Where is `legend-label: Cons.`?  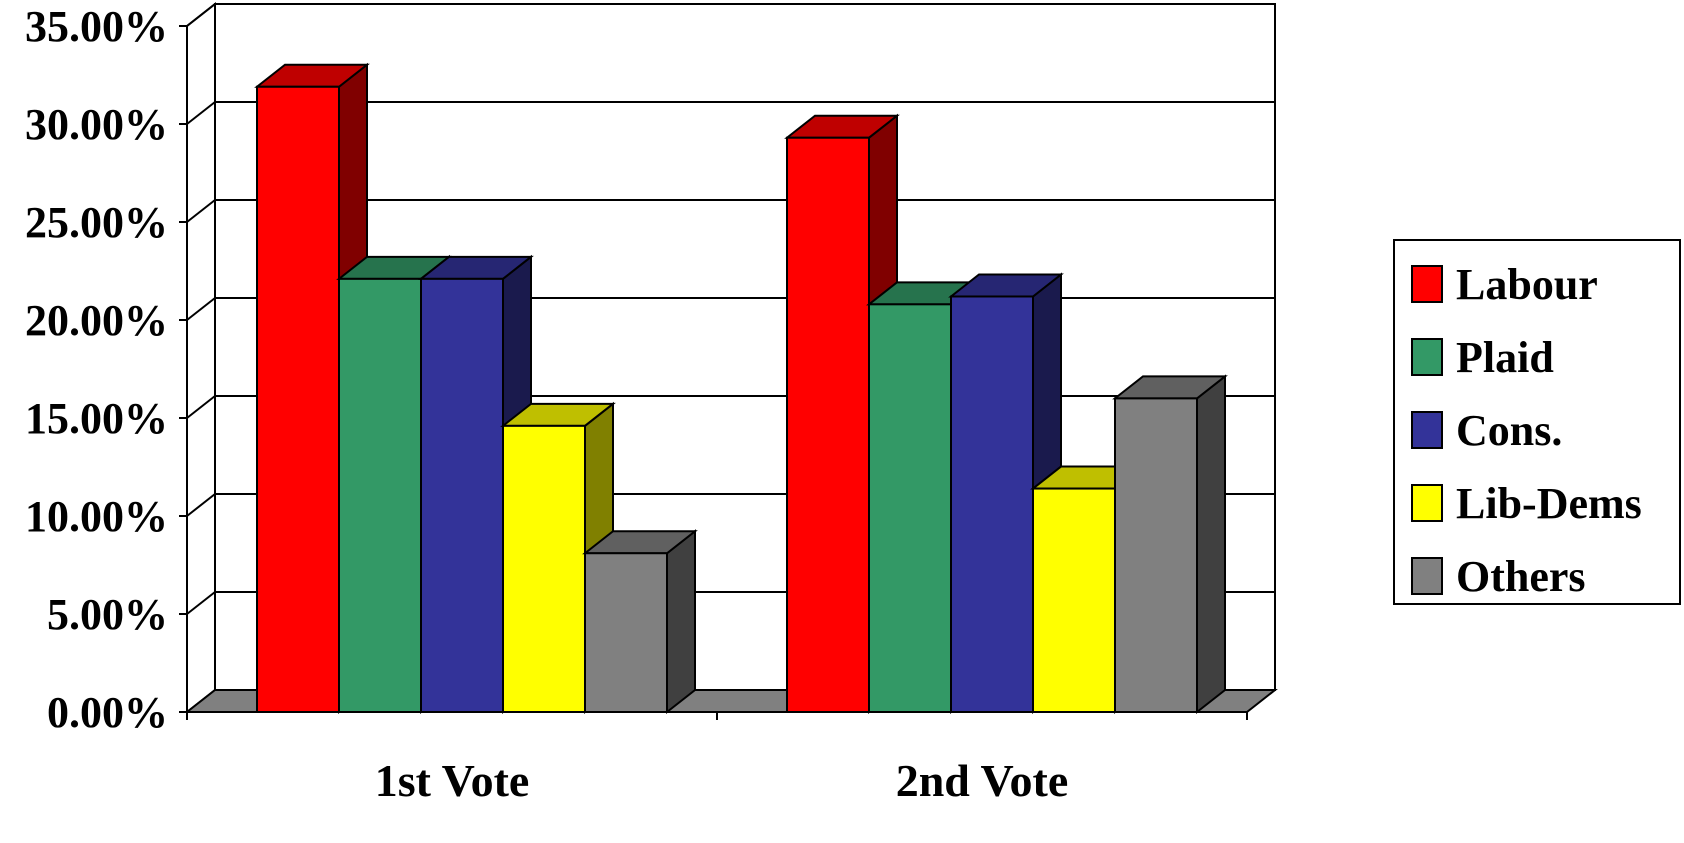
legend-label: Cons. is located at coordinates (1509, 430).